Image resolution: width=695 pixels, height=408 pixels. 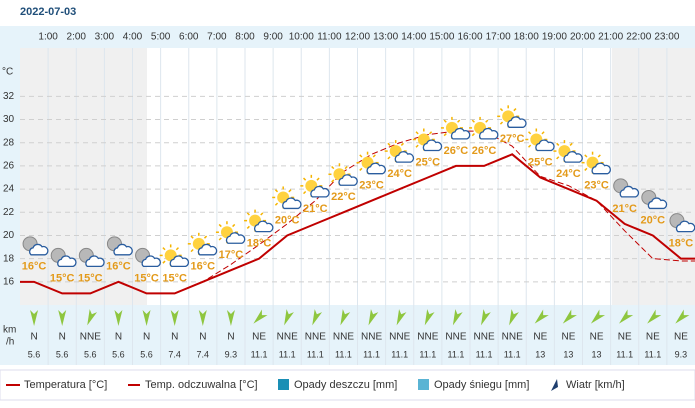 What do you see at coordinates (441, 37) in the screenshot?
I see `hour-label: 15:00` at bounding box center [441, 37].